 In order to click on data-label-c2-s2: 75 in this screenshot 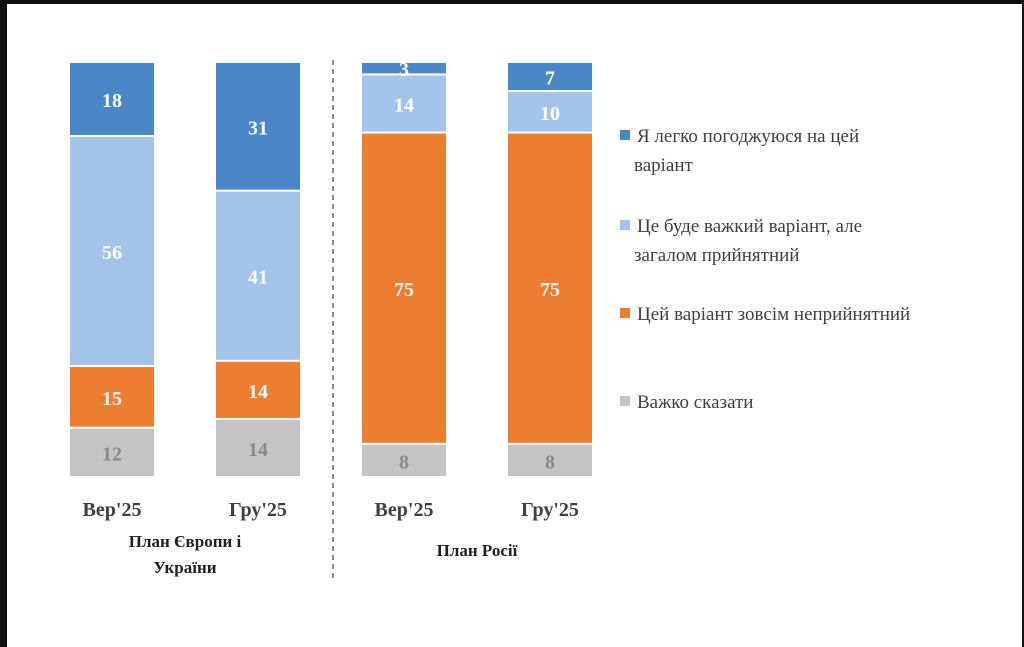, I will do `click(404, 290)`.